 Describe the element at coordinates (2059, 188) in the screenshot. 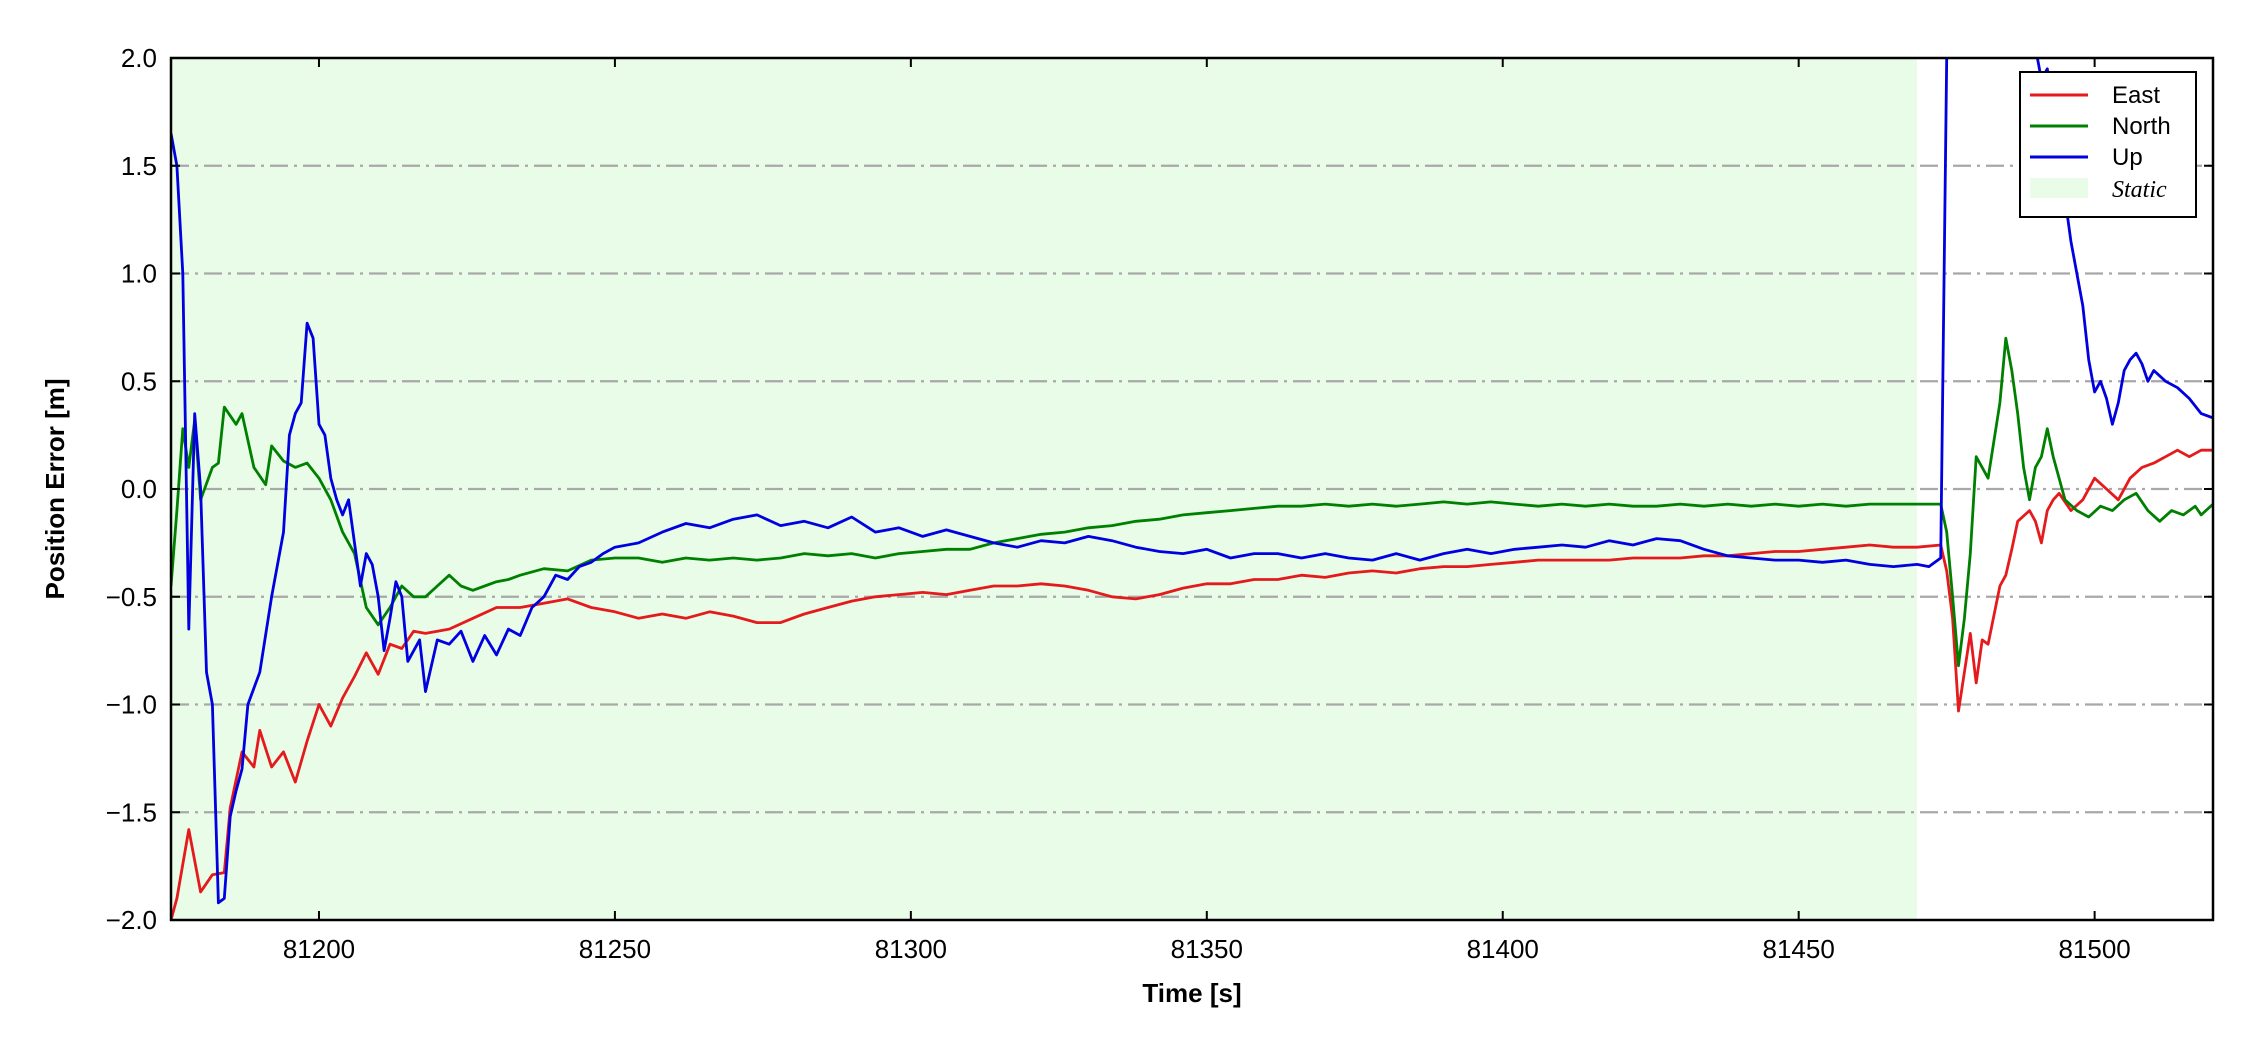

I see `legend-swatch-static` at that location.